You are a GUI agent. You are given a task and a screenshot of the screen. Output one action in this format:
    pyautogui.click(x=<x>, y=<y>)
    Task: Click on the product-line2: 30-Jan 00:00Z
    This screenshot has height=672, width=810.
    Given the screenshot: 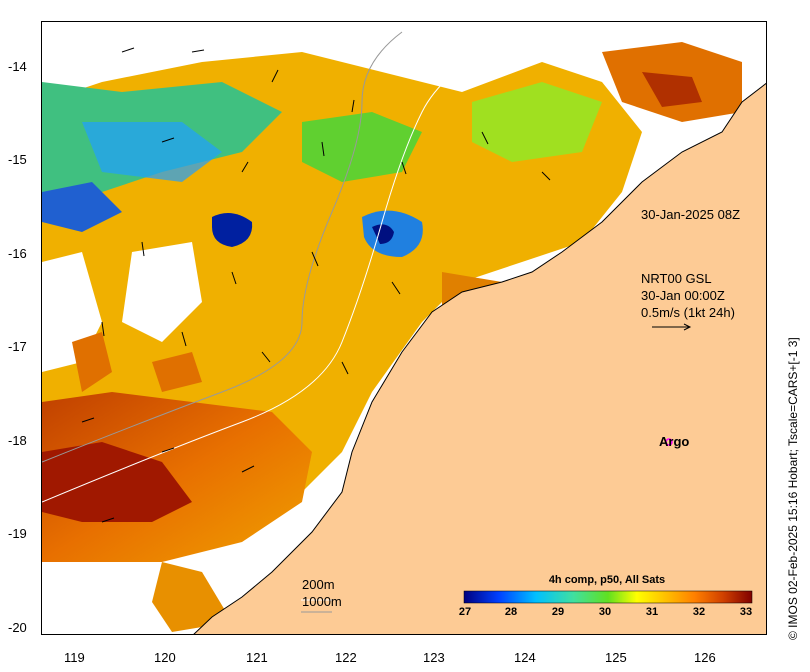 What is the action you would take?
    pyautogui.click(x=683, y=295)
    